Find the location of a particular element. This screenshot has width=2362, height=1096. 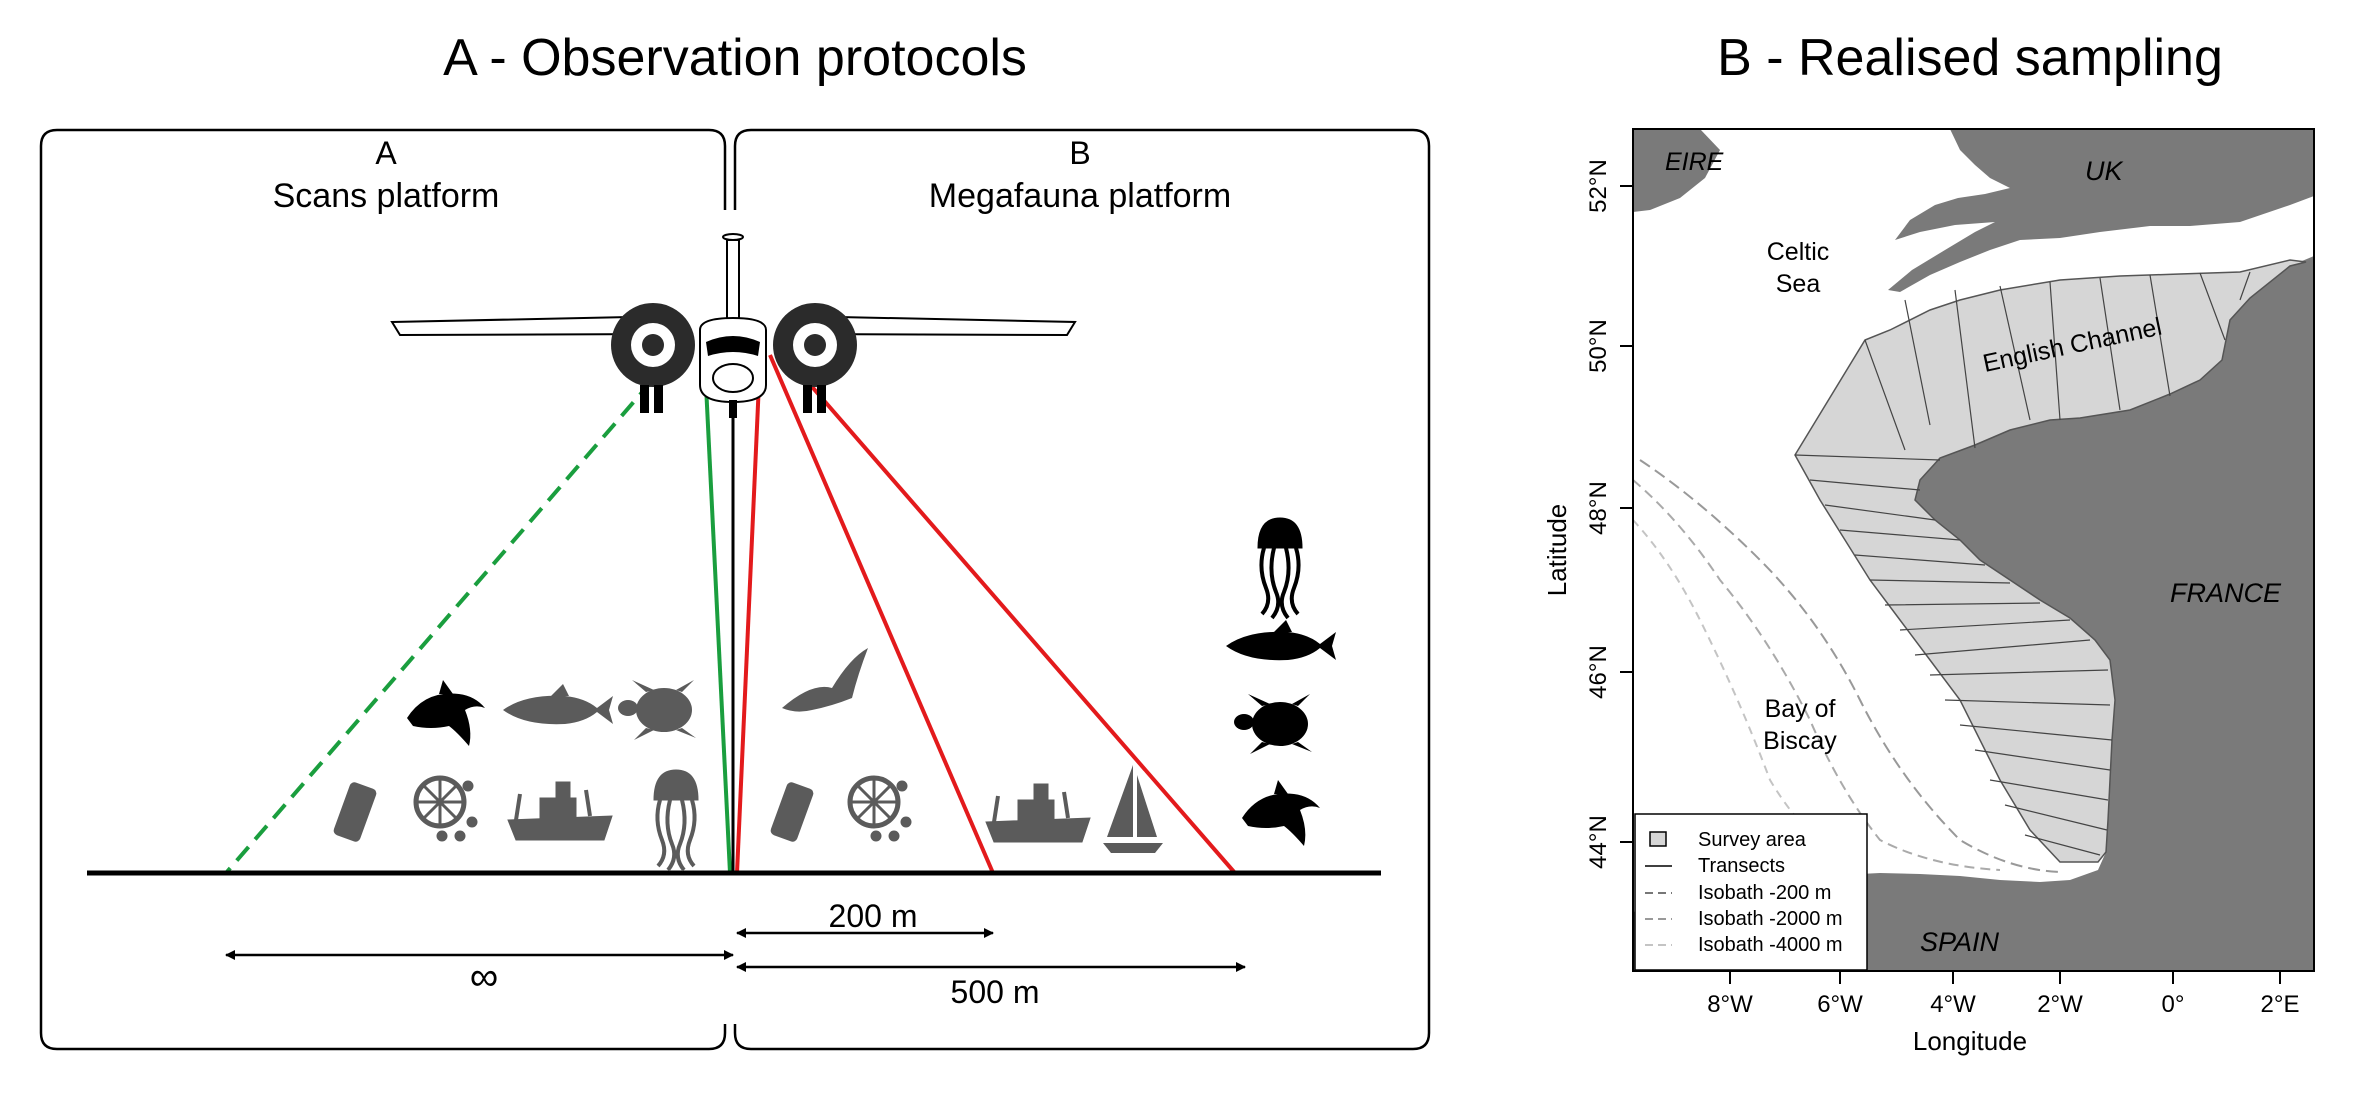

lat-axis is located at coordinates (1626, 514).